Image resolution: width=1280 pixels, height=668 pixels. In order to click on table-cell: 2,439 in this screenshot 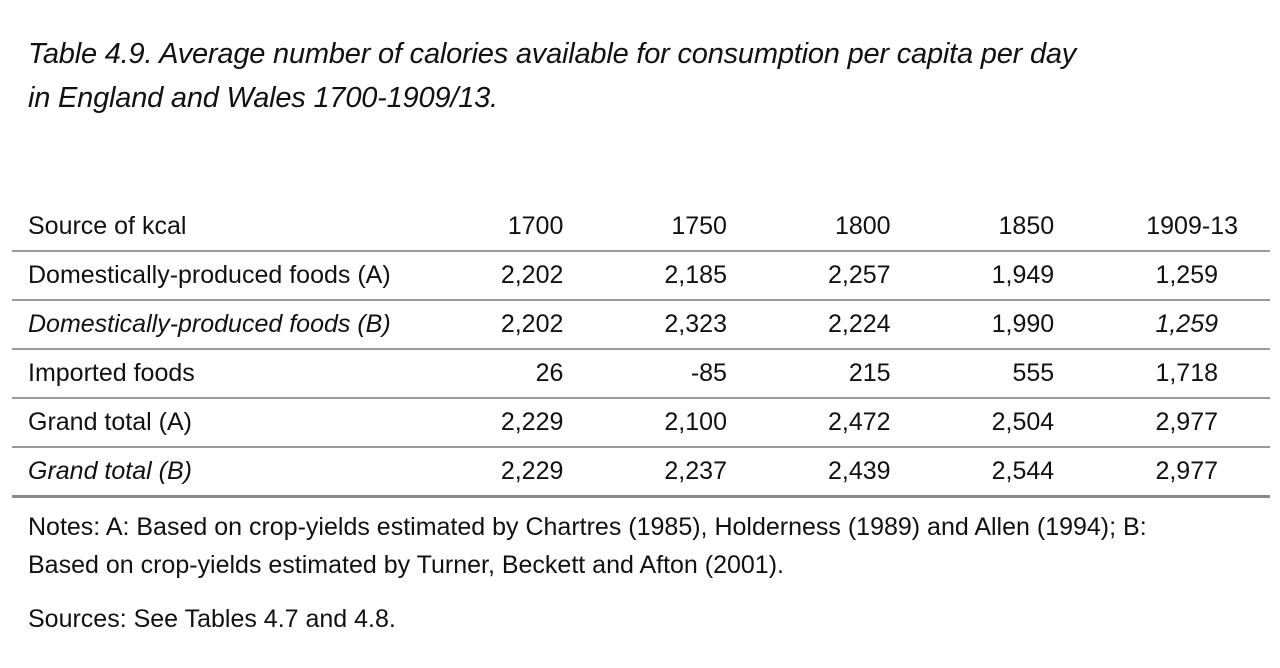, I will do `click(859, 471)`.